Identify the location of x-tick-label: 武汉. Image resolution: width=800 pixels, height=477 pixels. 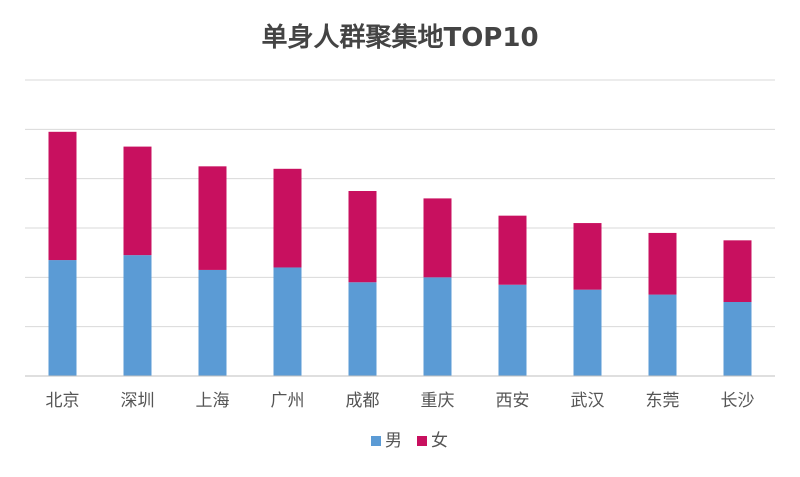
(588, 401).